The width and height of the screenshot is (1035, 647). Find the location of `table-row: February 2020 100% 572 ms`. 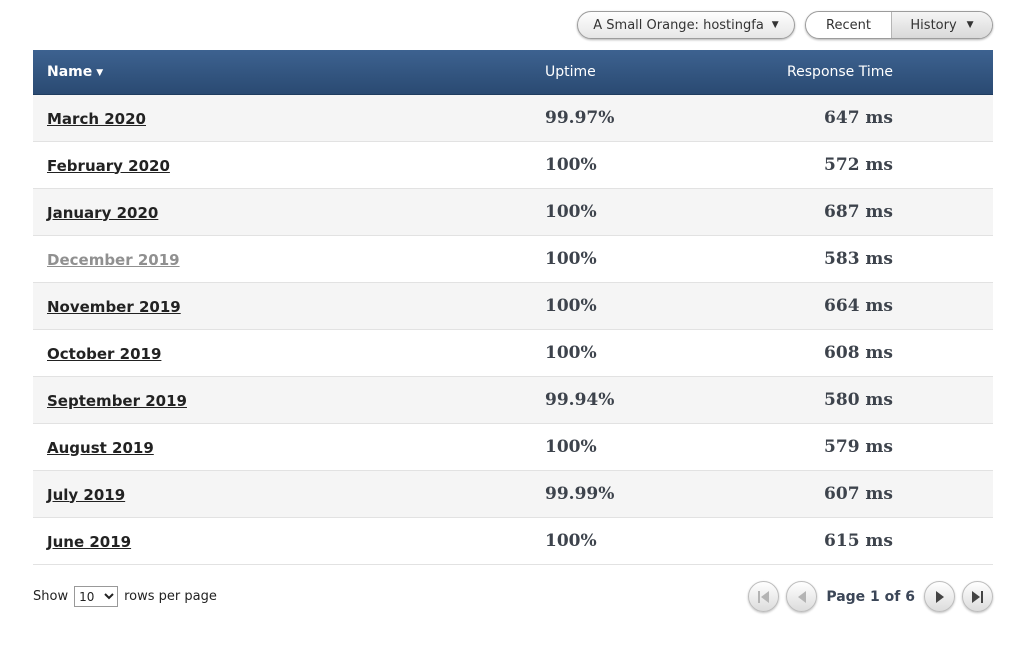

table-row: February 2020 100% 572 ms is located at coordinates (513, 165).